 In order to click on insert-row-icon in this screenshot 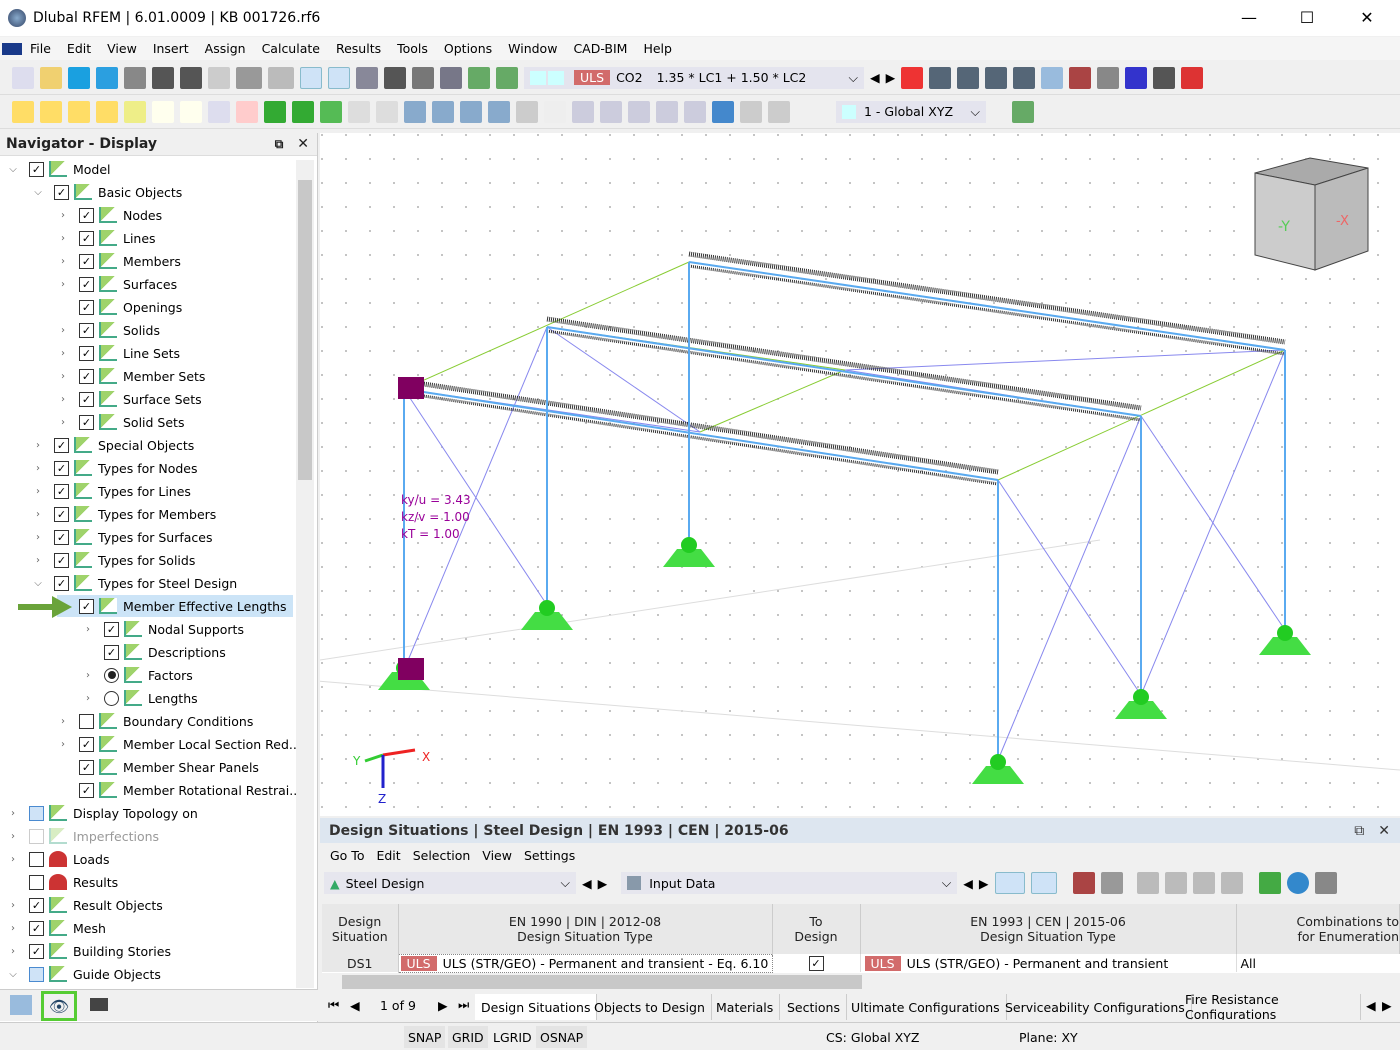, I will do `click(1147, 883)`.